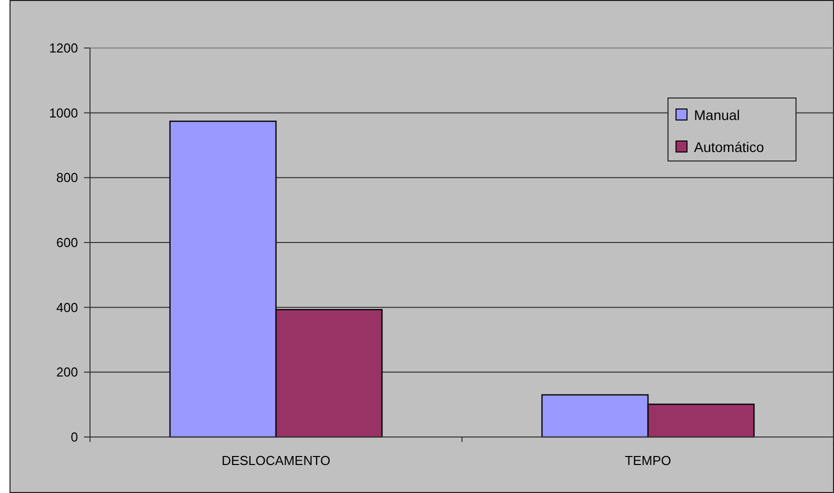 This screenshot has height=493, width=834. I want to click on legend-label: Automático, so click(729, 146).